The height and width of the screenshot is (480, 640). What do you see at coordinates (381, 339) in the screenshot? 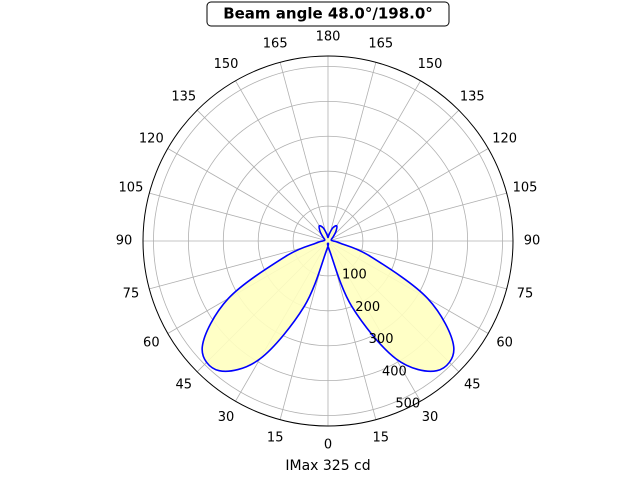
I see `radial-tick-label: 300` at bounding box center [381, 339].